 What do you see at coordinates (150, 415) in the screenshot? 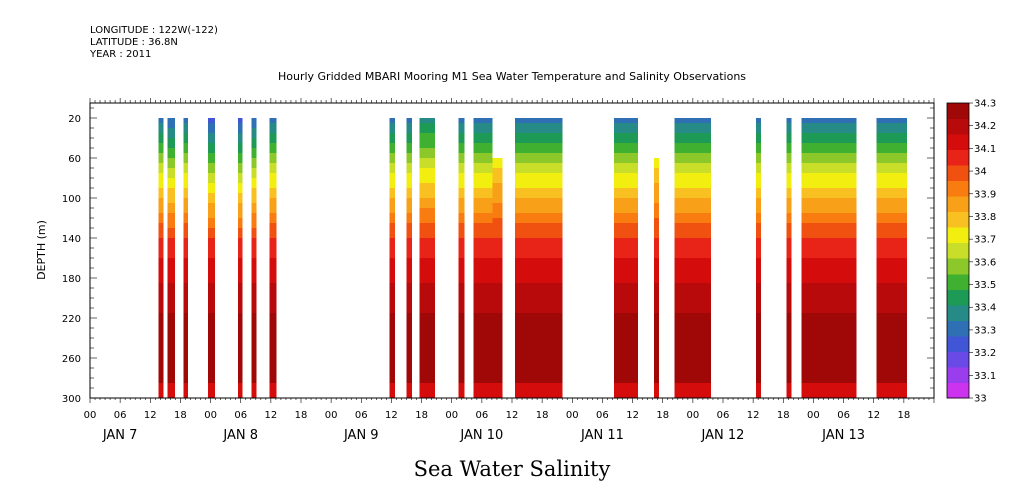
I see `x-tick-label: 12` at bounding box center [150, 415].